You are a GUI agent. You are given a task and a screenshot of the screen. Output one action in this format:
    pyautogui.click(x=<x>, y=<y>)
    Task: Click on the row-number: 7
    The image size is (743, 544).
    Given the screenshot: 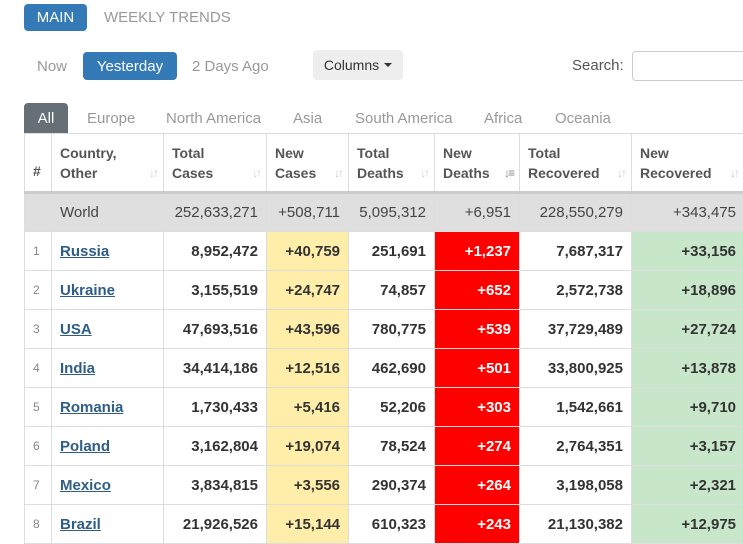 What is the action you would take?
    pyautogui.click(x=38, y=485)
    